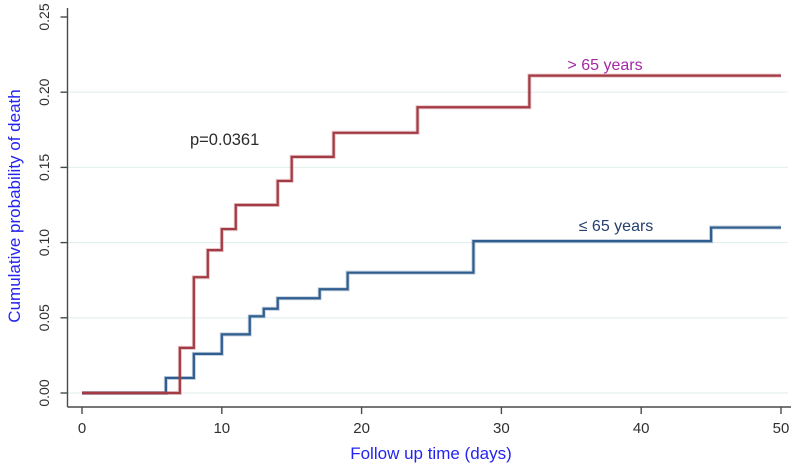 Image resolution: width=797 pixels, height=468 pixels. I want to click on x-tick-label: 30, so click(501, 428).